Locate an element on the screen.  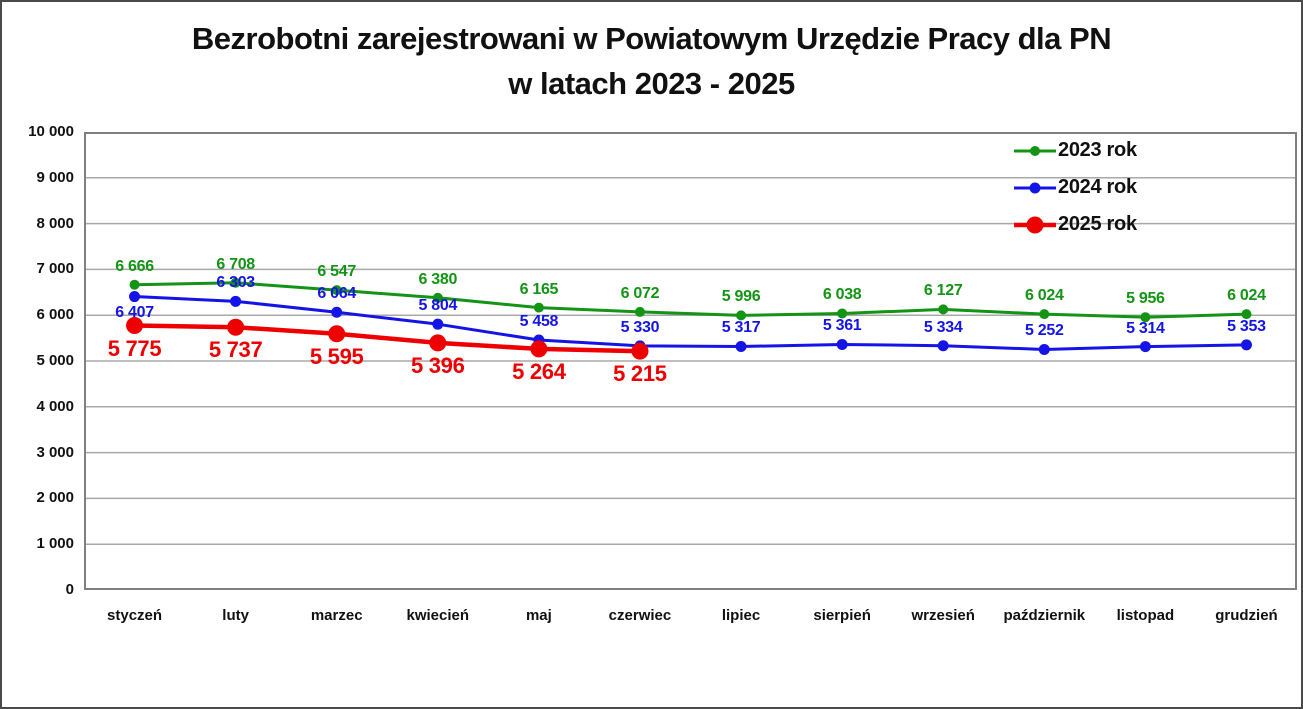
x-tick-label: marzec is located at coordinates (336, 615).